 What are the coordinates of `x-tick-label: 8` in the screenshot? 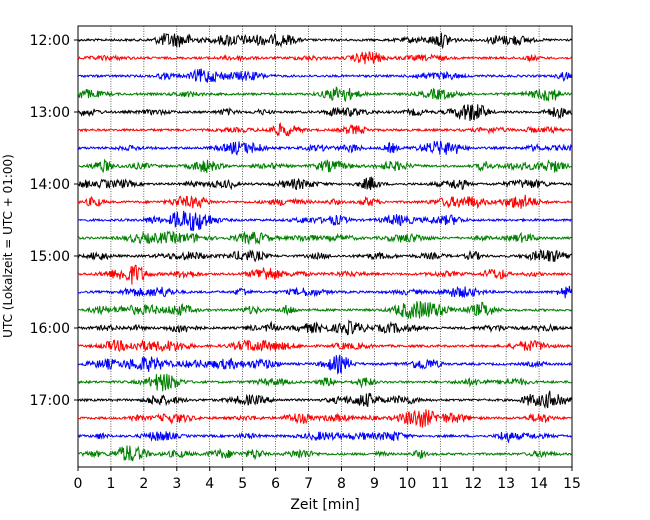 It's located at (341, 484).